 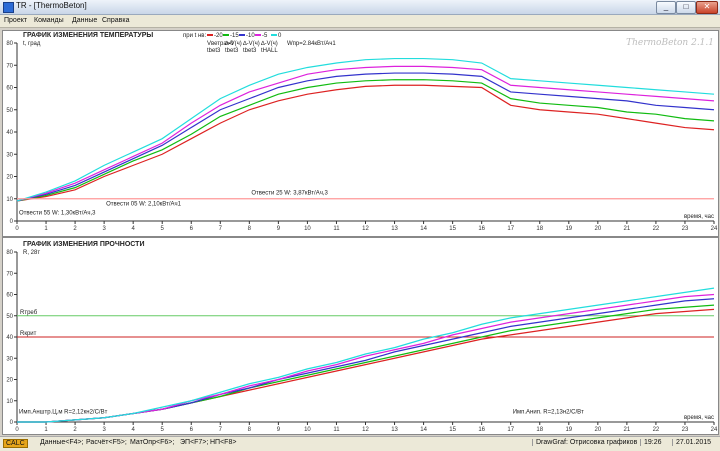 I want to click on y-tick-label: 70, so click(x=9, y=66).